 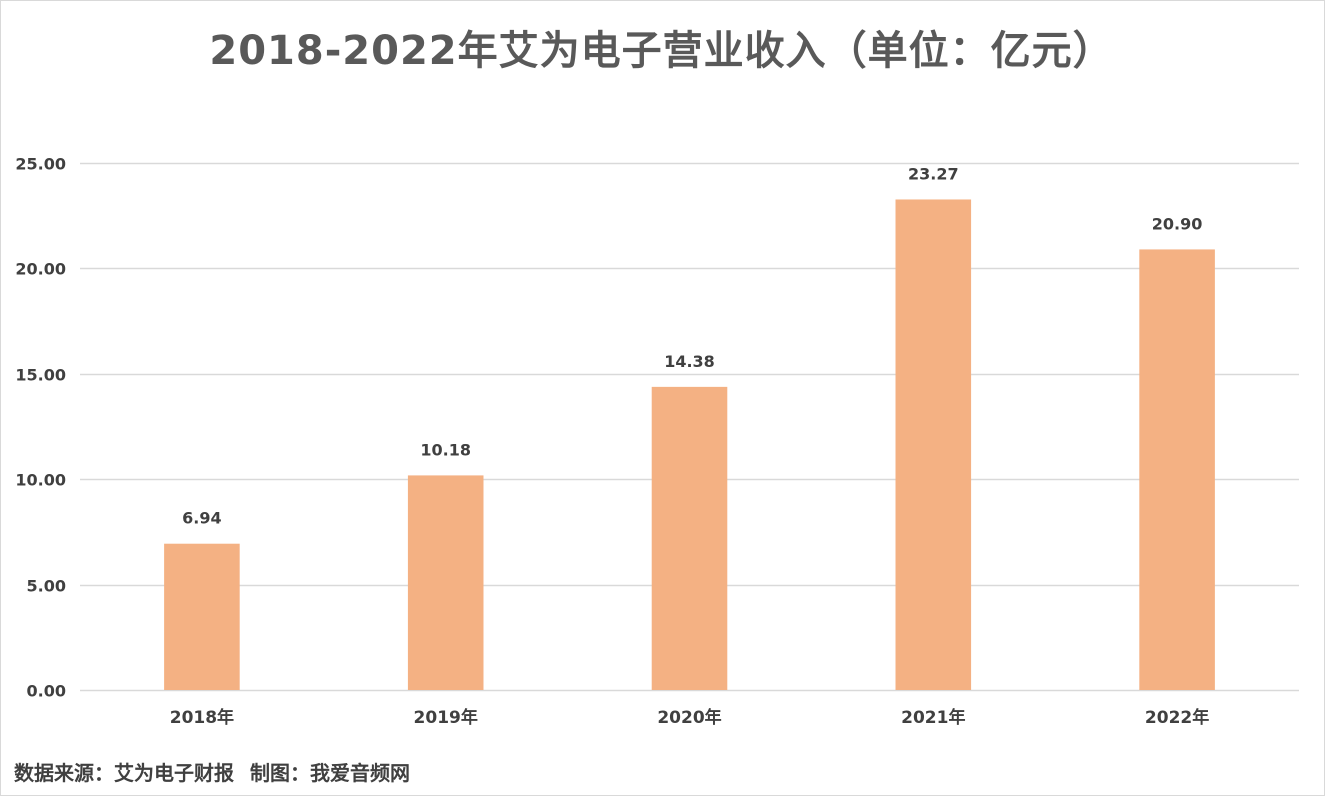 I want to click on data-label: 14.38, so click(x=689, y=361).